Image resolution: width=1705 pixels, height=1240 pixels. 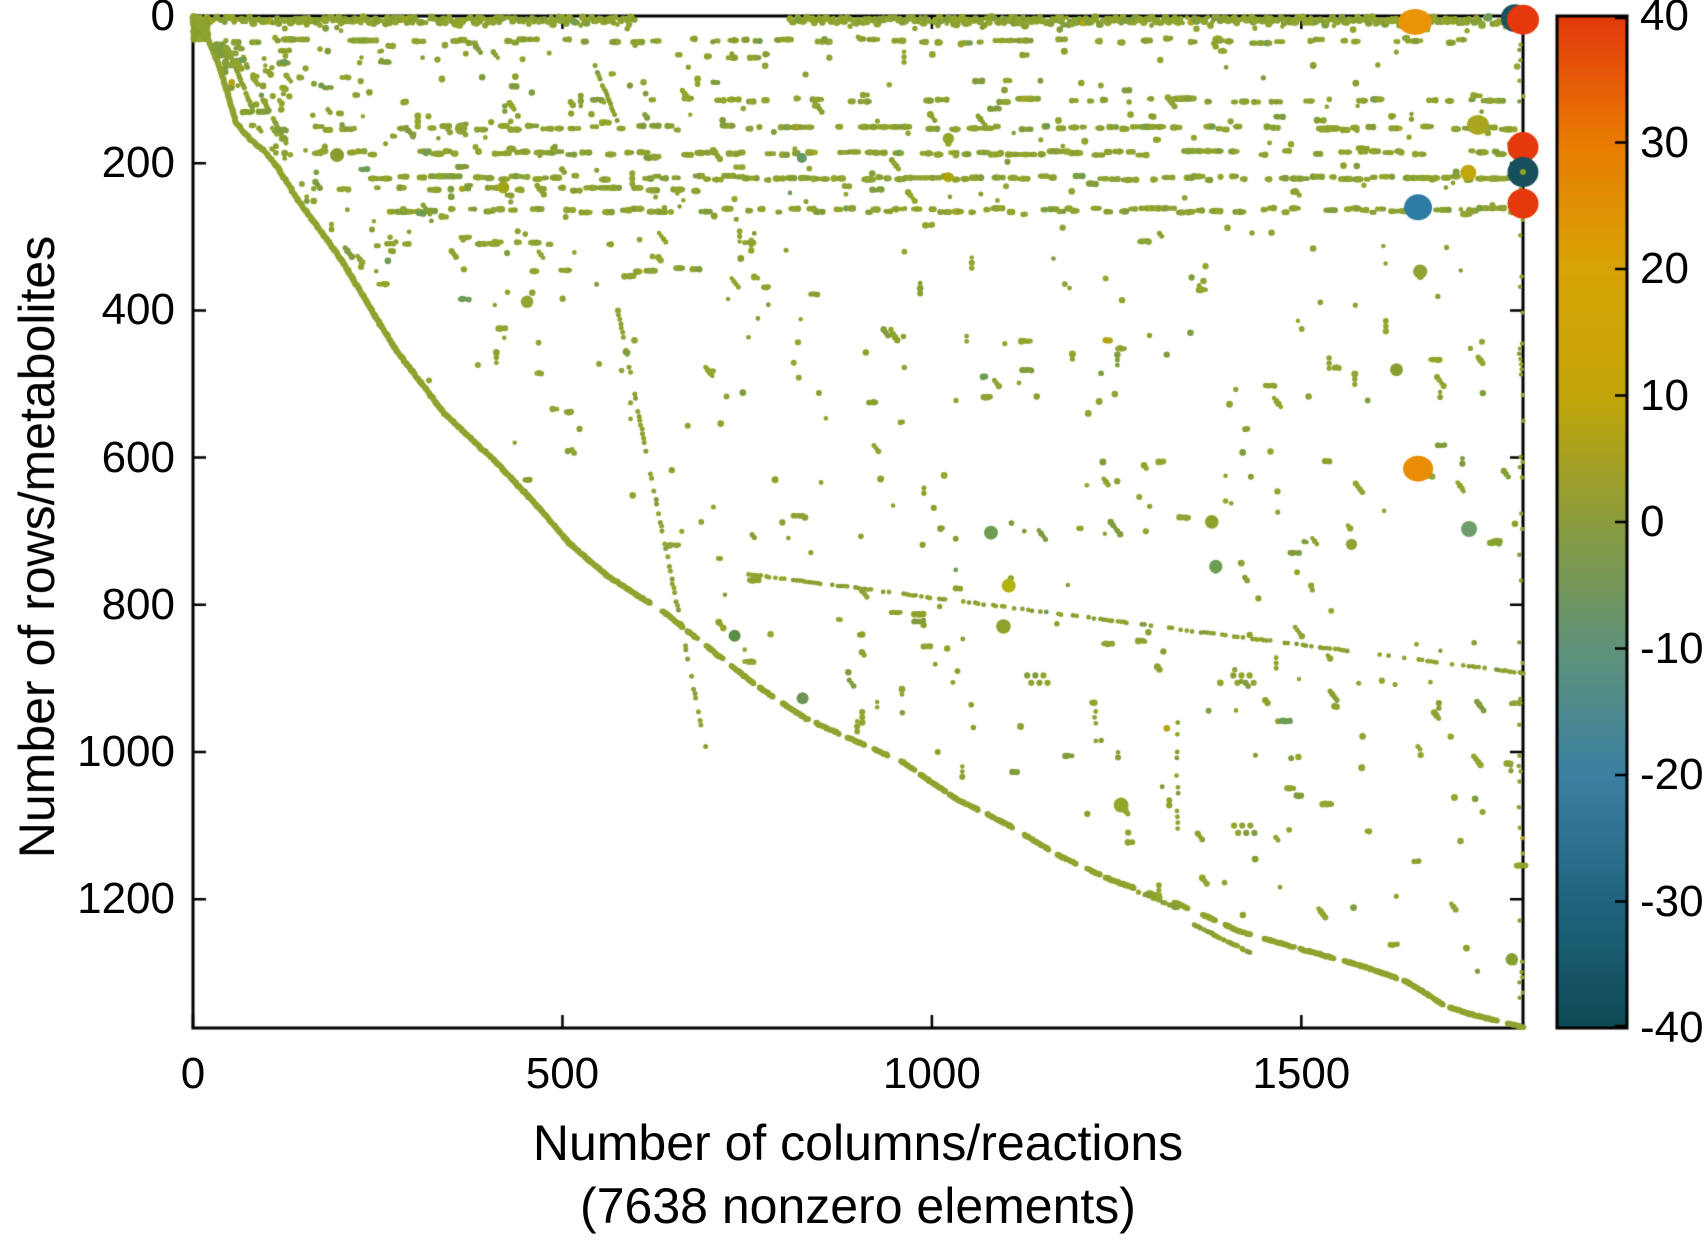 What do you see at coordinates (1652, 521) in the screenshot?
I see `colorbar-tick-label: 0` at bounding box center [1652, 521].